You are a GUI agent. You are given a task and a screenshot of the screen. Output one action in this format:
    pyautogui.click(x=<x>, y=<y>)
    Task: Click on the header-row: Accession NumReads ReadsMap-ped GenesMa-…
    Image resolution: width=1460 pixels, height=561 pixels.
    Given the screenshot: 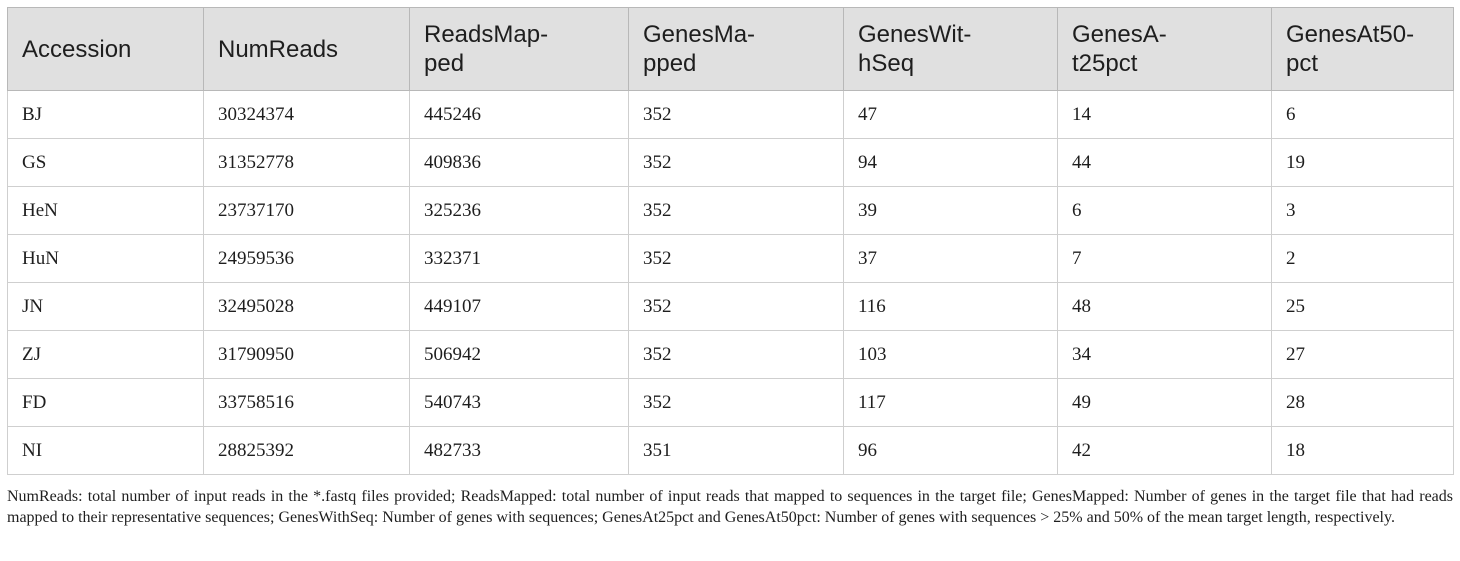 What is the action you would take?
    pyautogui.click(x=730, y=49)
    